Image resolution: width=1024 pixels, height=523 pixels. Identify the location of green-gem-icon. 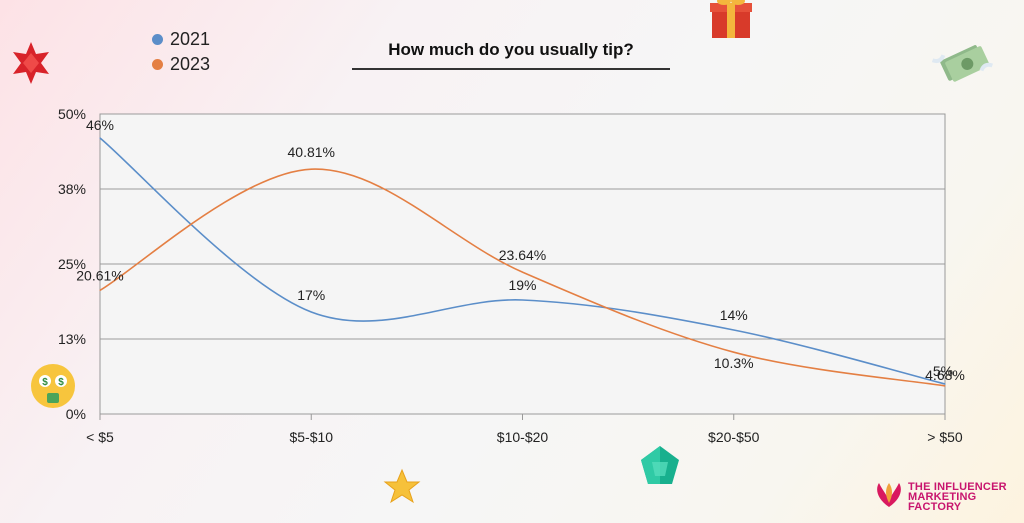
(660, 465).